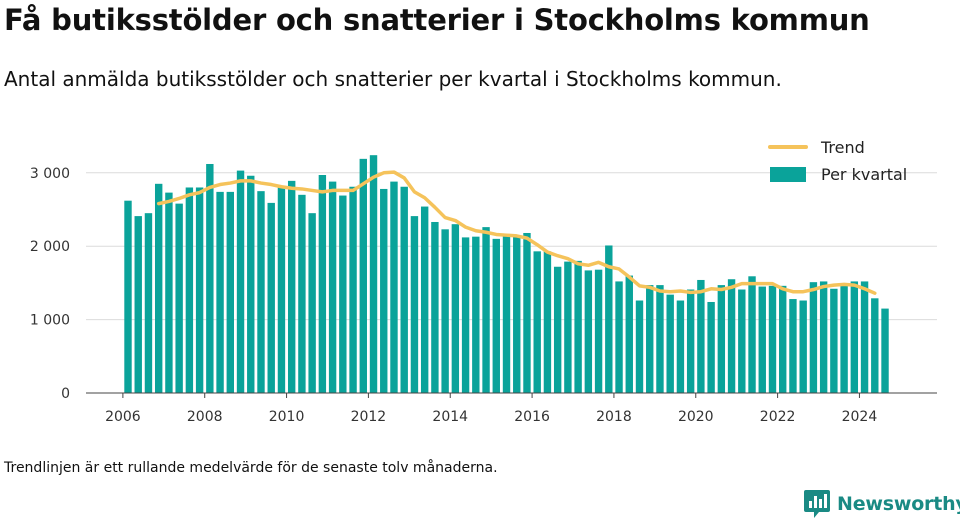 The image size is (960, 520). What do you see at coordinates (123, 417) in the screenshot?
I see `x-tick-label: 2006` at bounding box center [123, 417].